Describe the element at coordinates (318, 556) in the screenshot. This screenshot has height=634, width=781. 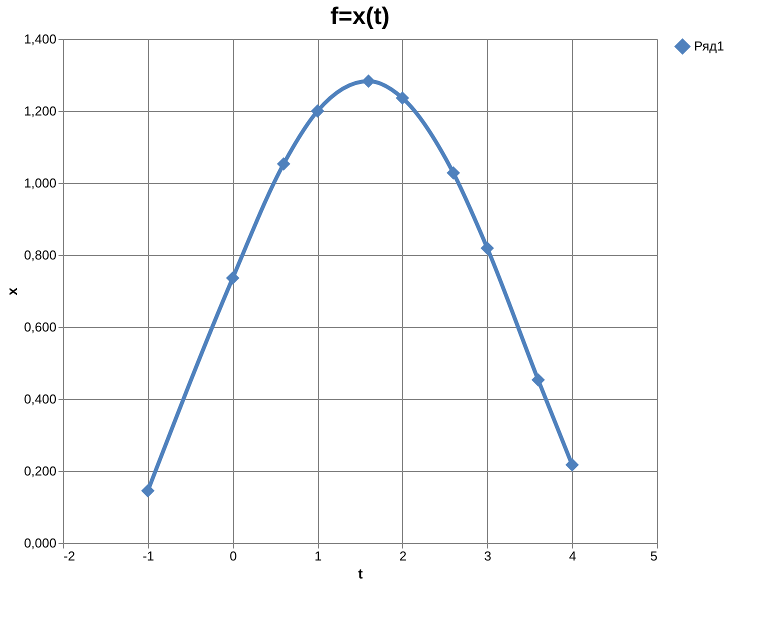
I see `x-tick-label: 1` at that location.